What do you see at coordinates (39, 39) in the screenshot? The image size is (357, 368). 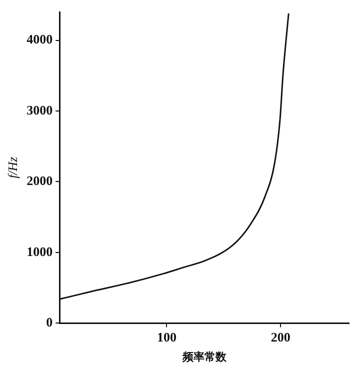 I see `y-tick-label: 4000` at bounding box center [39, 39].